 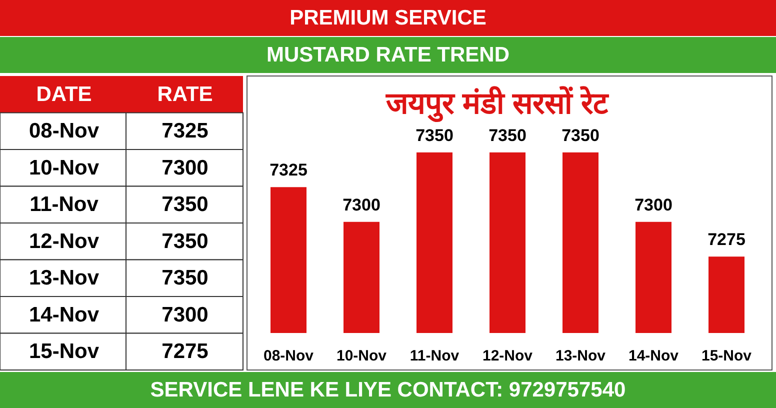 I want to click on table-date: 10-Nov, so click(x=64, y=168).